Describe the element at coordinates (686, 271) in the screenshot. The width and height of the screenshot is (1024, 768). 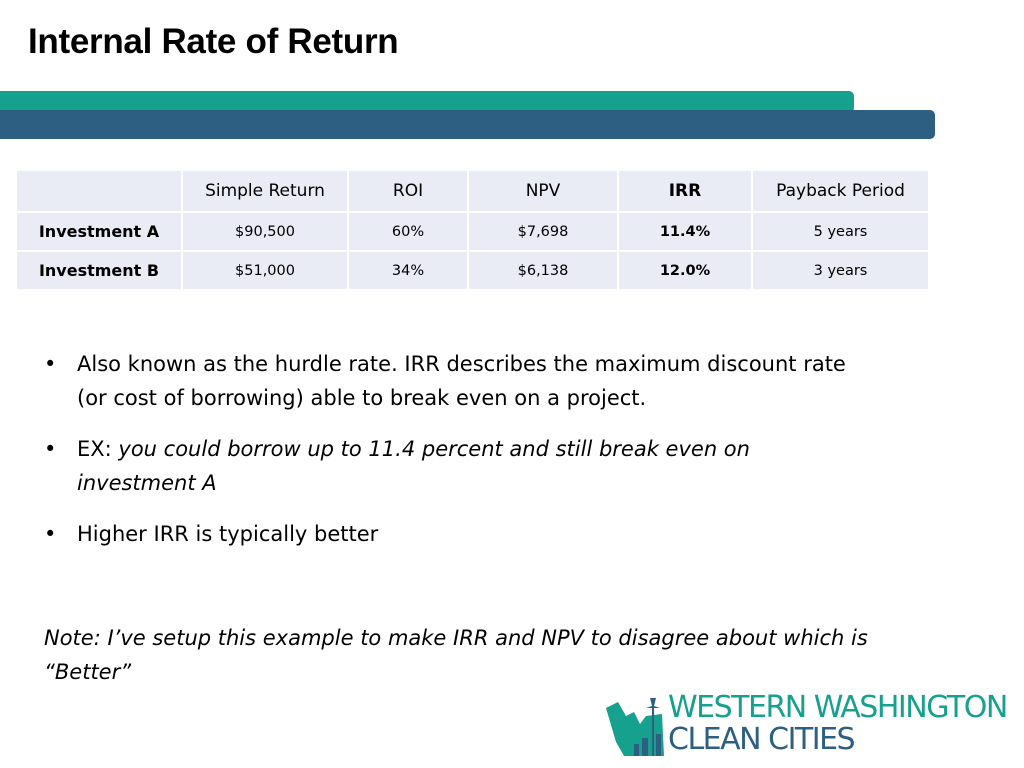
I see `cell-irr: 12.0%` at that location.